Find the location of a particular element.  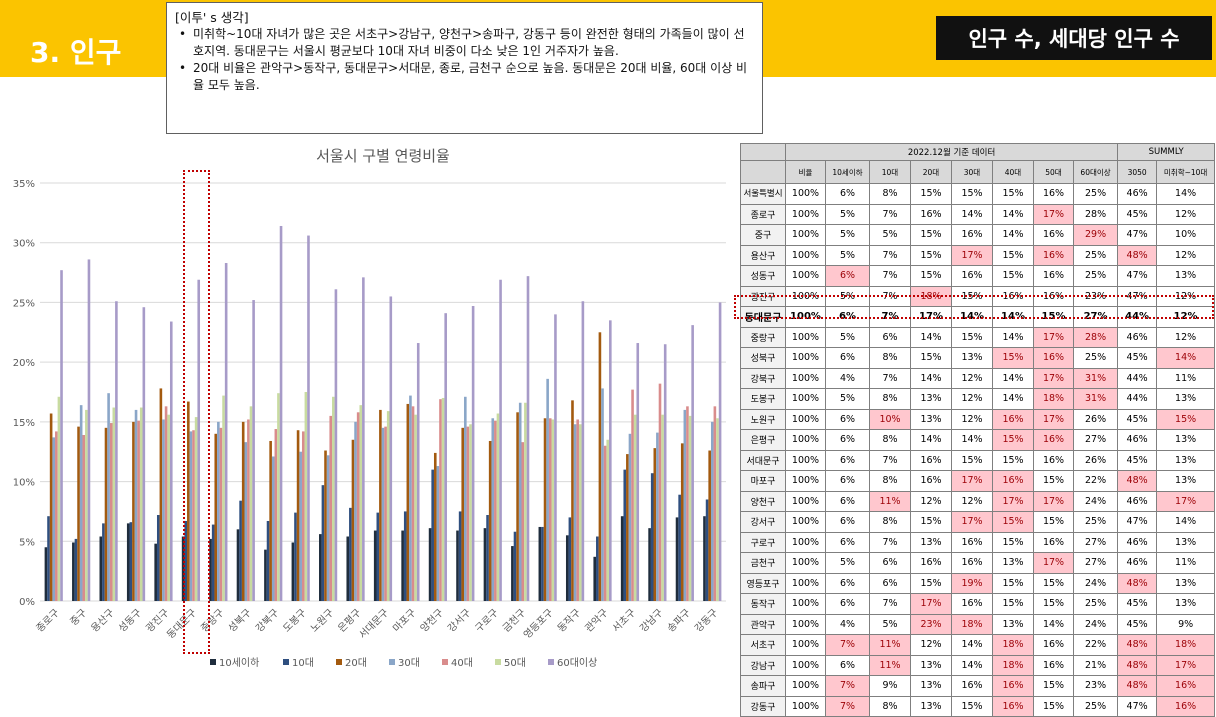

table-cell: 9% is located at coordinates (890, 686).